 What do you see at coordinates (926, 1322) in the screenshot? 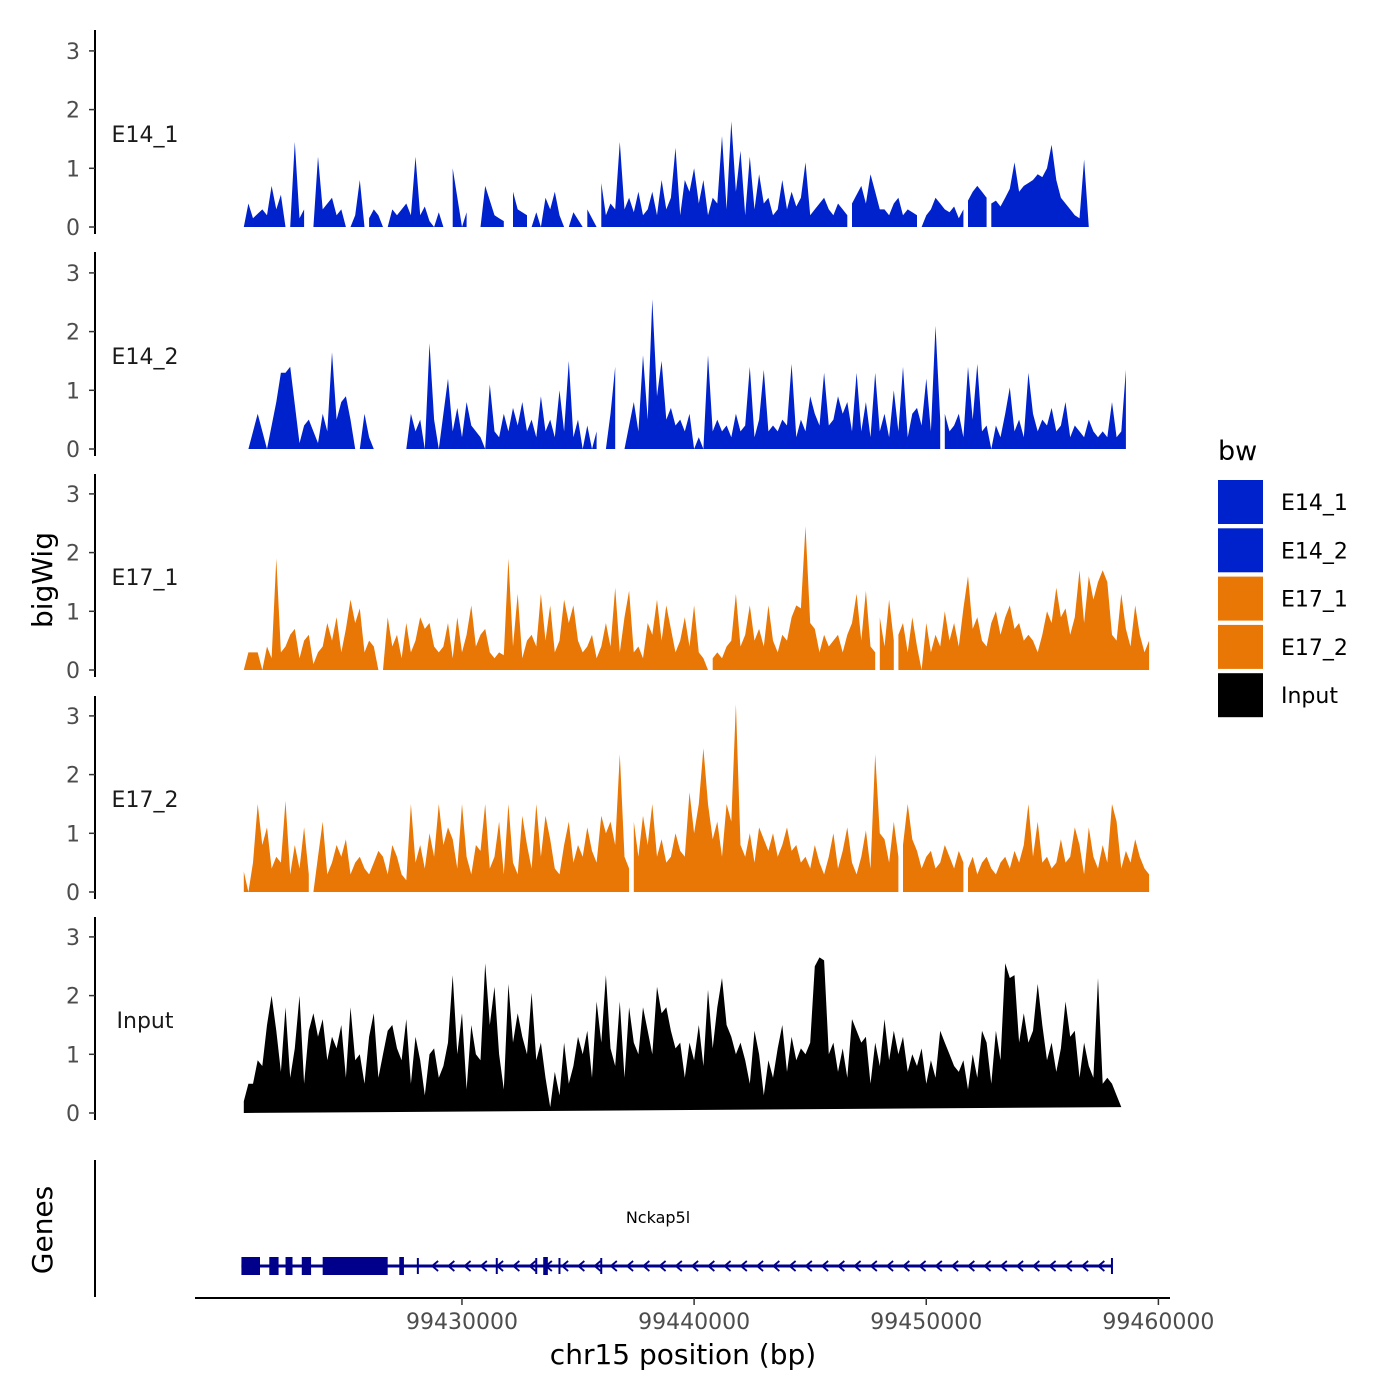
I see `x-tick-label: 99450000` at bounding box center [926, 1322].